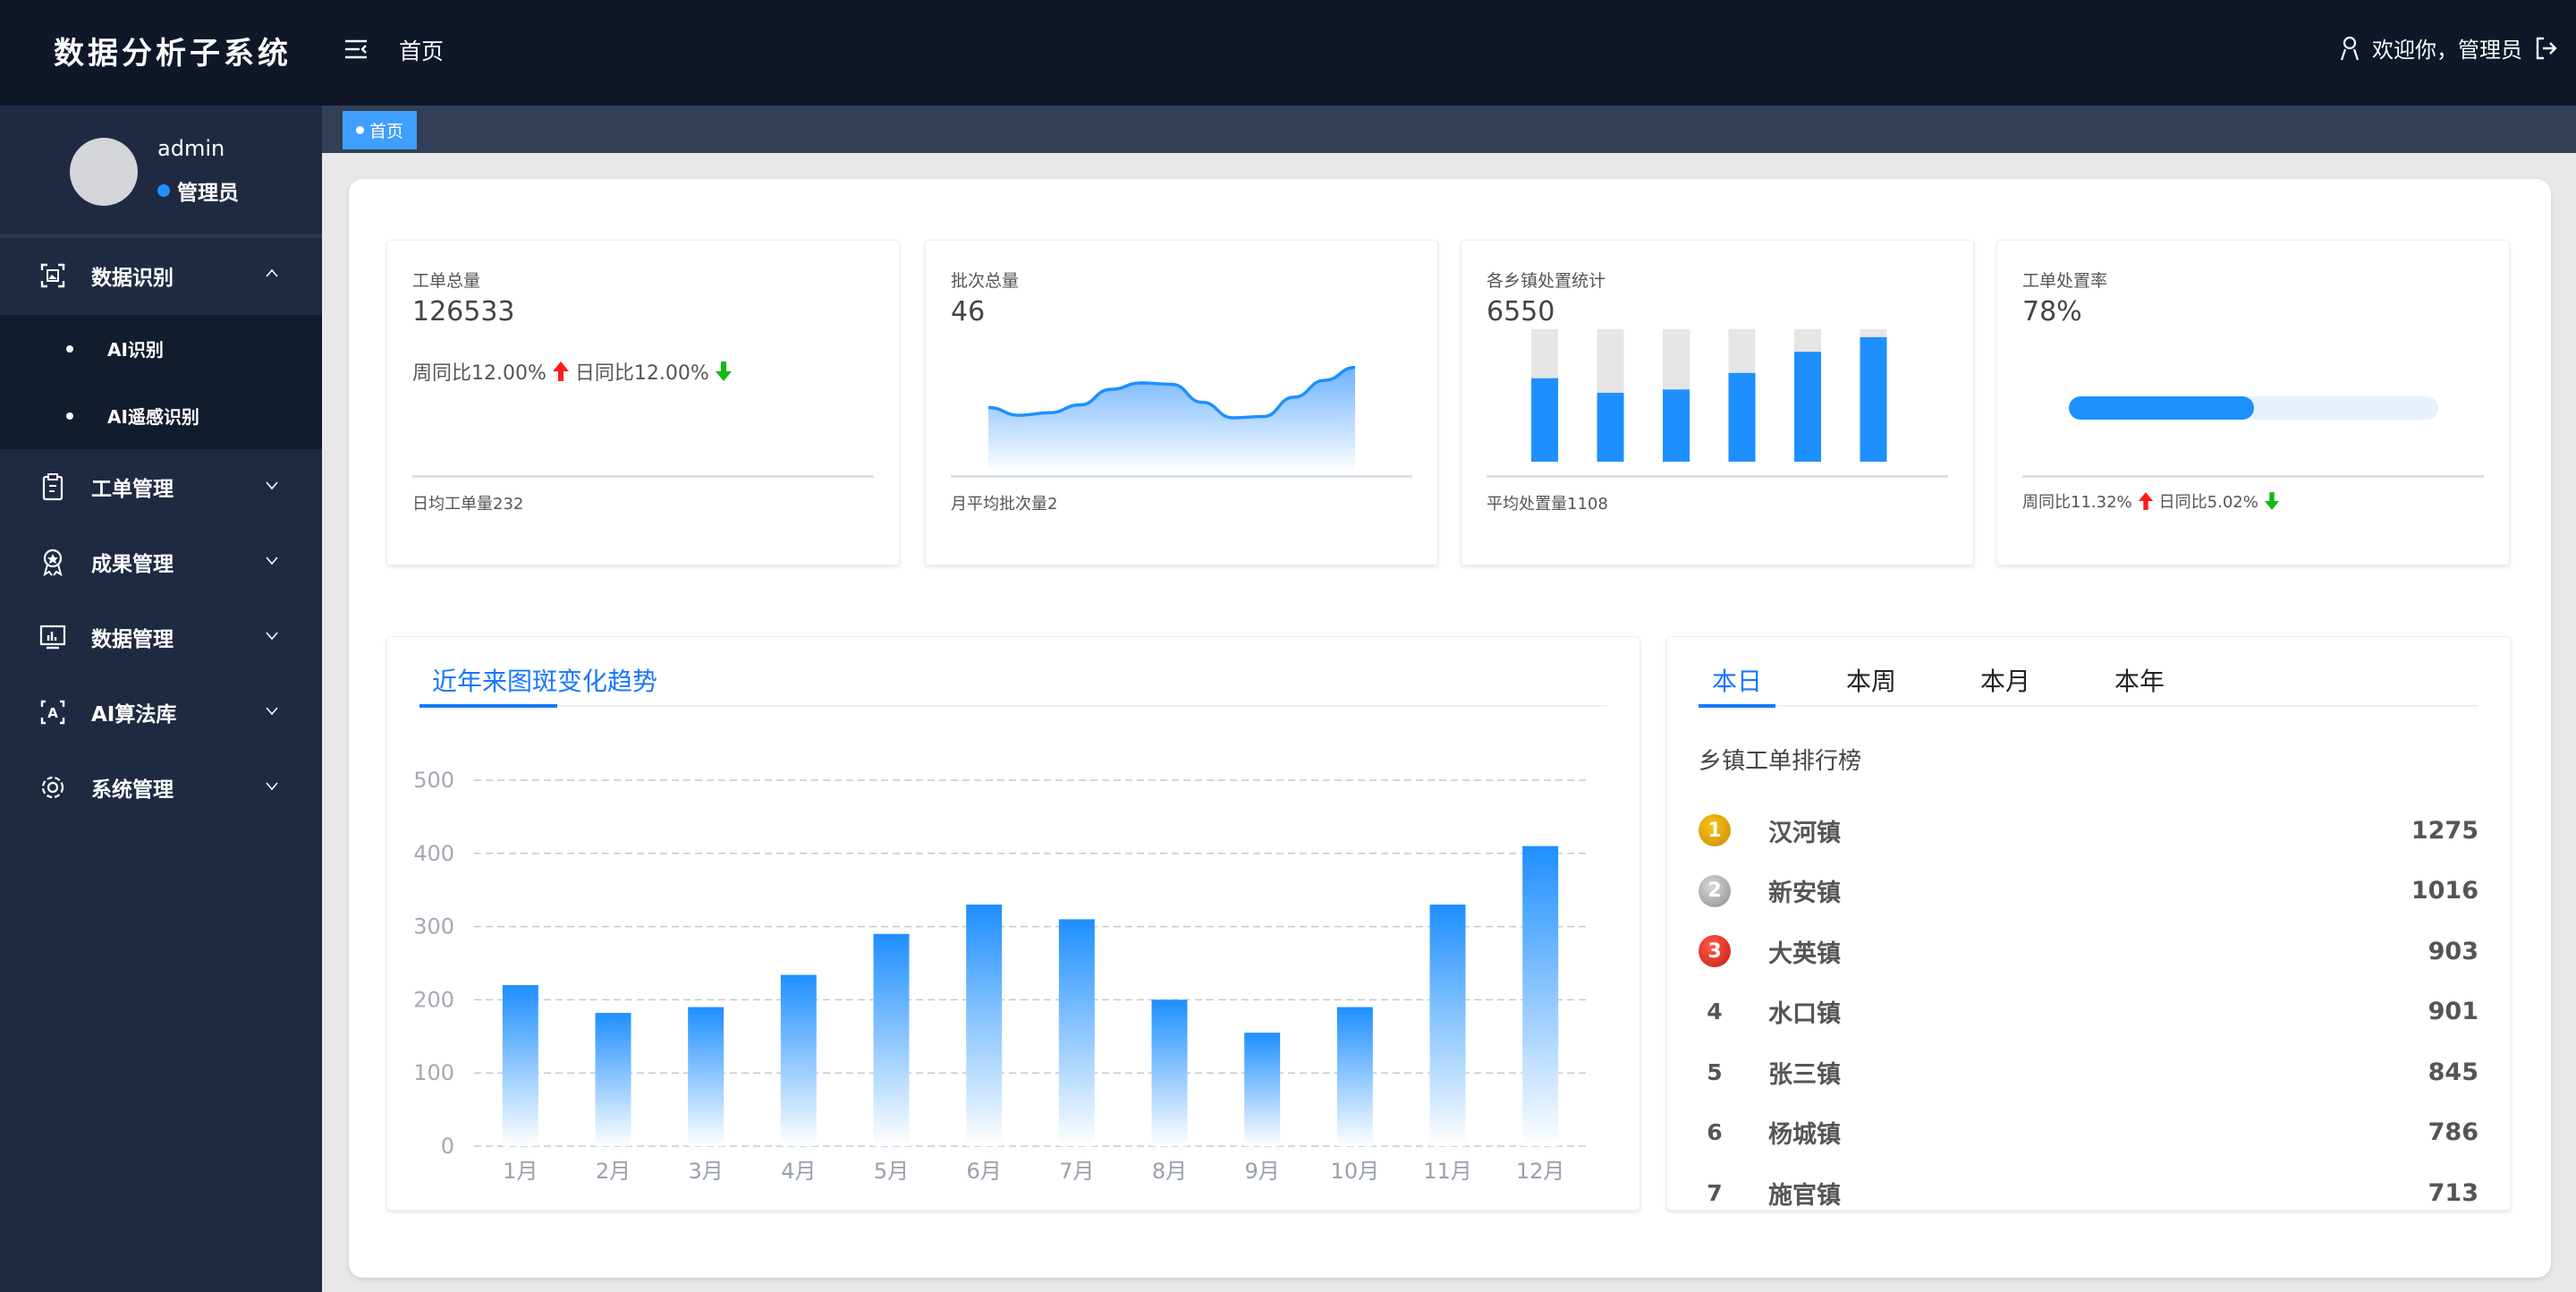 This screenshot has width=2576, height=1292. Describe the element at coordinates (132, 278) in the screenshot. I see `menu-label: 数据识别` at that location.